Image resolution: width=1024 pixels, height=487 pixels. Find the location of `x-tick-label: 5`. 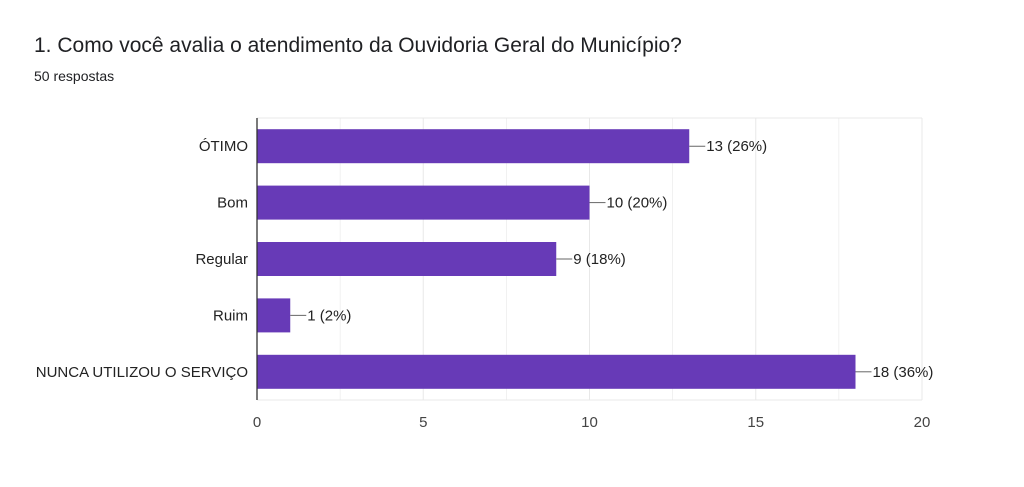

x-tick-label: 5 is located at coordinates (423, 422).